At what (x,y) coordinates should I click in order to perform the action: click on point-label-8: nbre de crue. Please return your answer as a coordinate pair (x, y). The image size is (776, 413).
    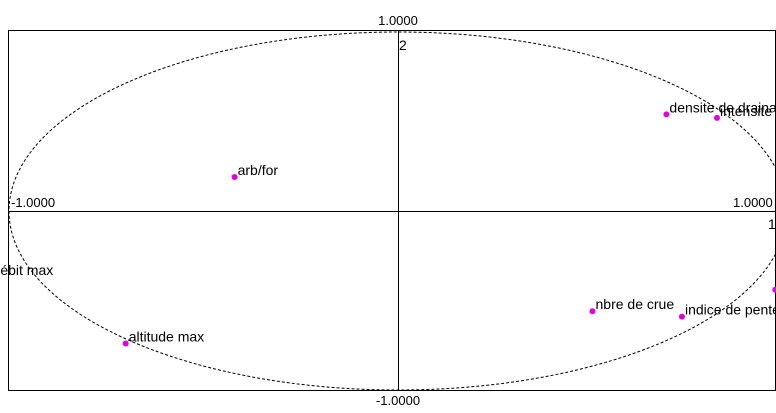
    Looking at the image, I should click on (635, 304).